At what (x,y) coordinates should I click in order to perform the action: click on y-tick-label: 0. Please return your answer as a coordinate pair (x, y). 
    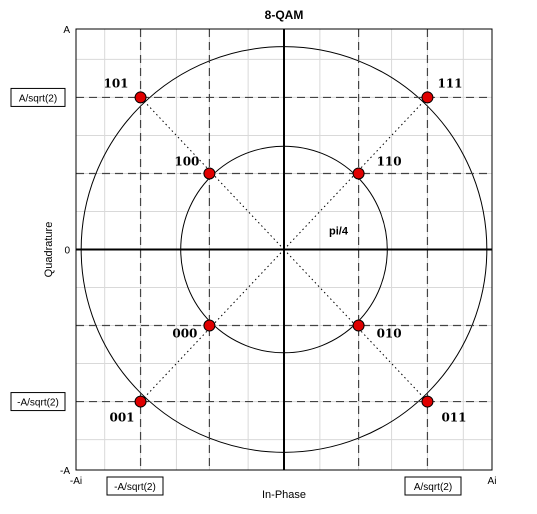
    Looking at the image, I should click on (67, 251).